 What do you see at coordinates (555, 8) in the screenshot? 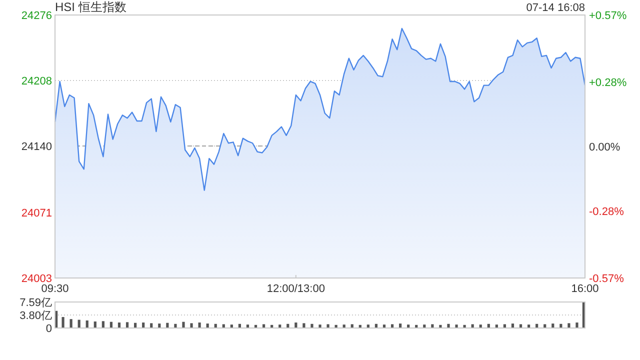
I see `chart-subtitle: 07-14 16:08` at bounding box center [555, 8].